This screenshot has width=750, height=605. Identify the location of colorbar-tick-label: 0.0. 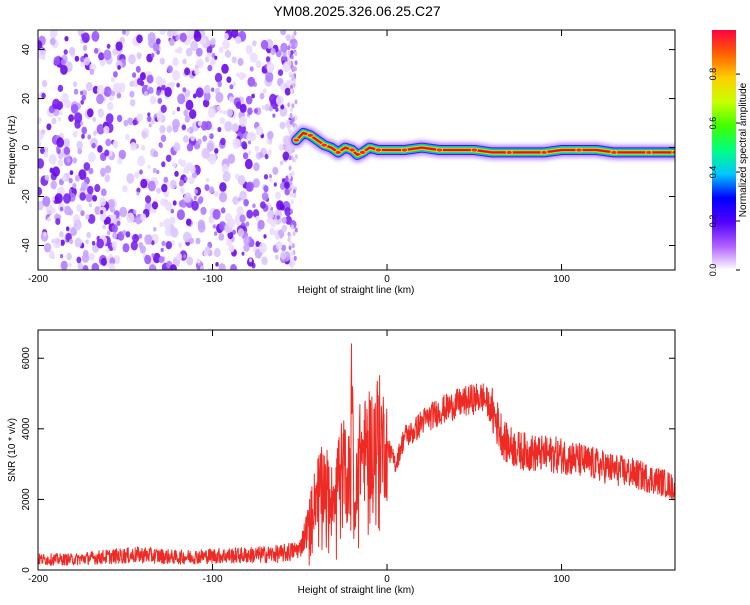
(713, 270).